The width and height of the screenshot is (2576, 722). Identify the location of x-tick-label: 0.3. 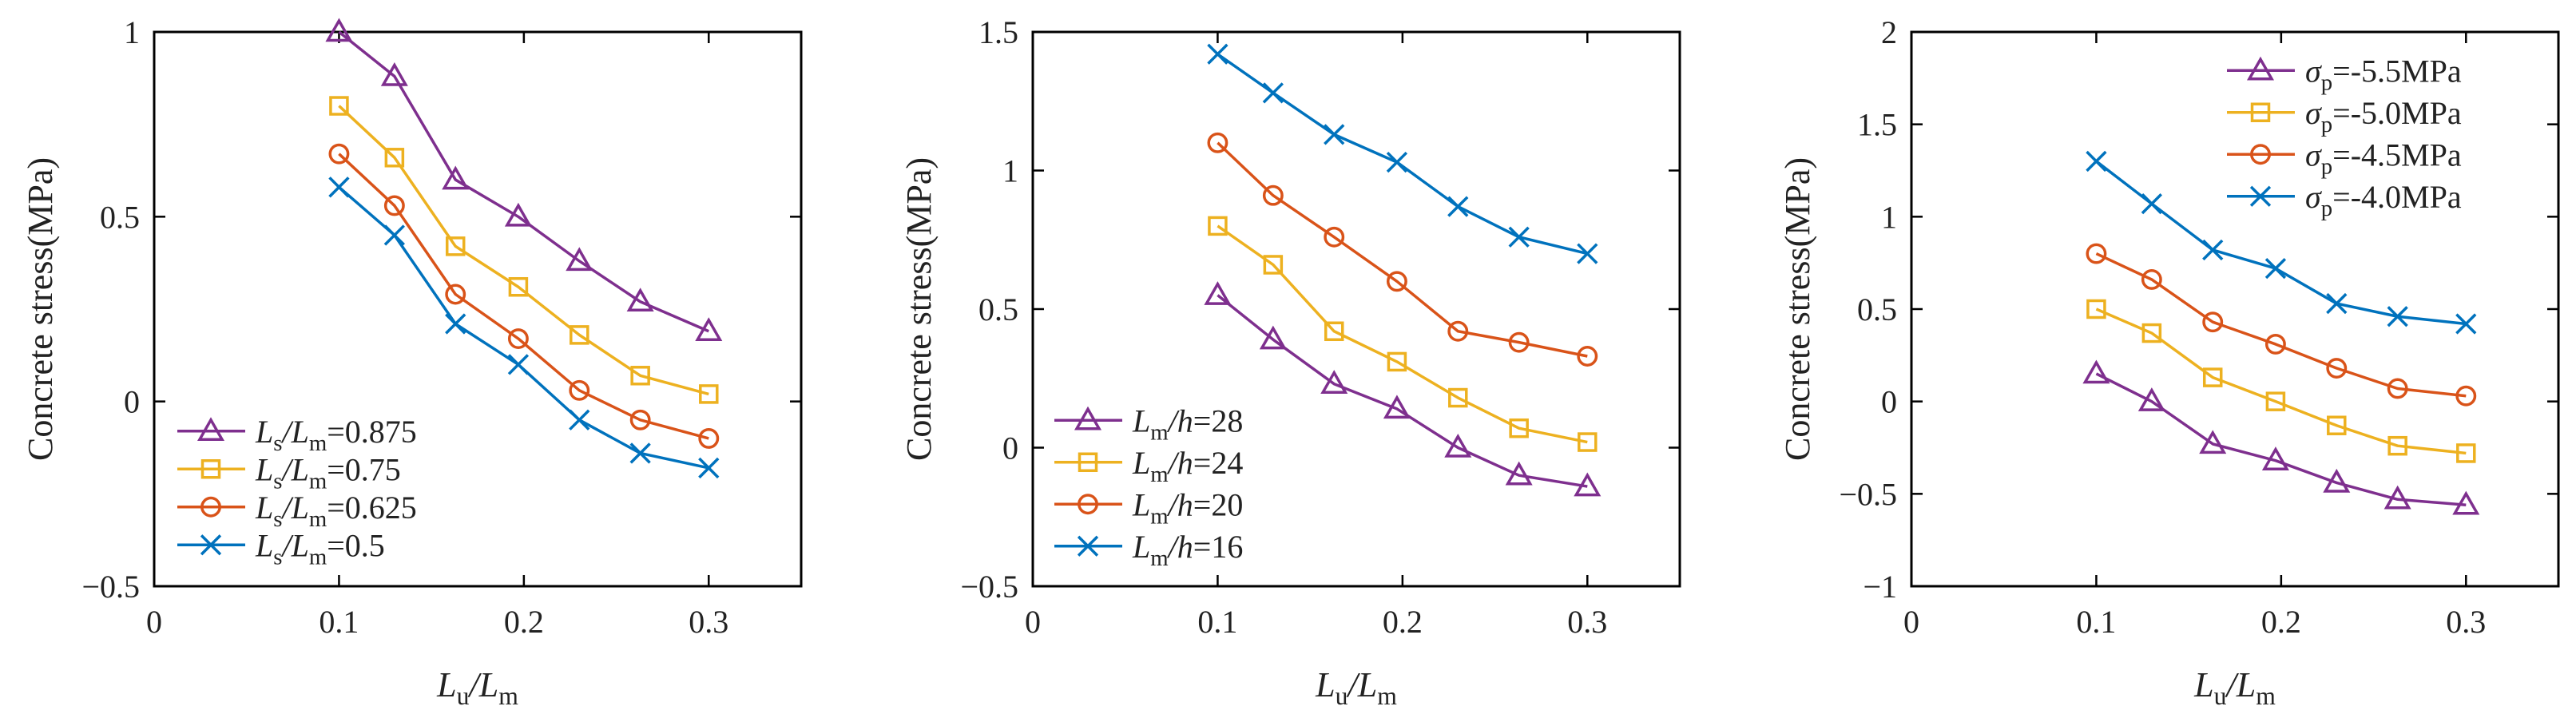
(708, 622).